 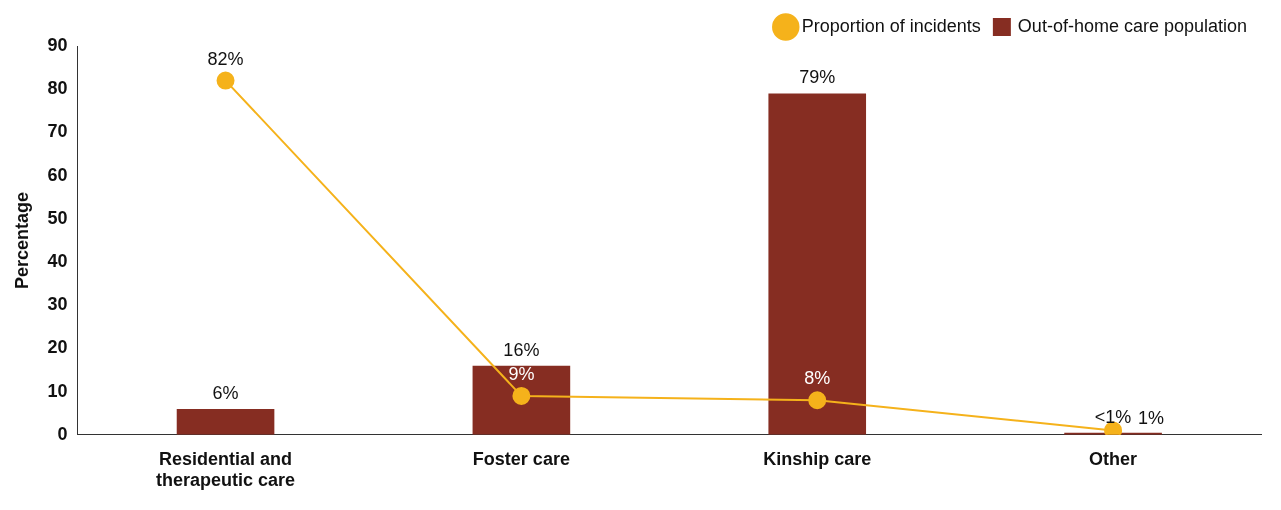 What do you see at coordinates (1113, 458) in the screenshot?
I see `x-tick-label: Other` at bounding box center [1113, 458].